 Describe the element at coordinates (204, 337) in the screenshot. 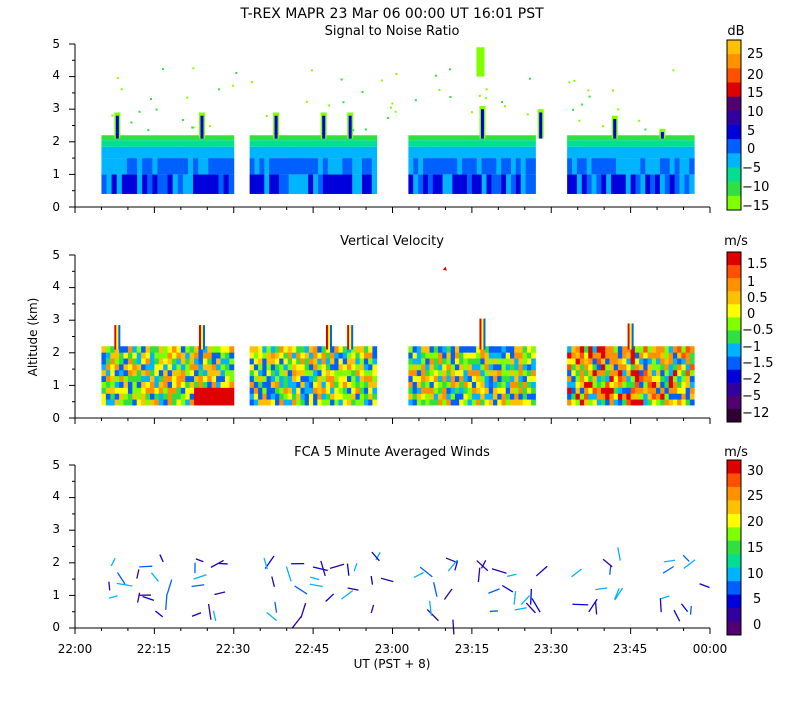

I see `vv-plume-blue` at that location.